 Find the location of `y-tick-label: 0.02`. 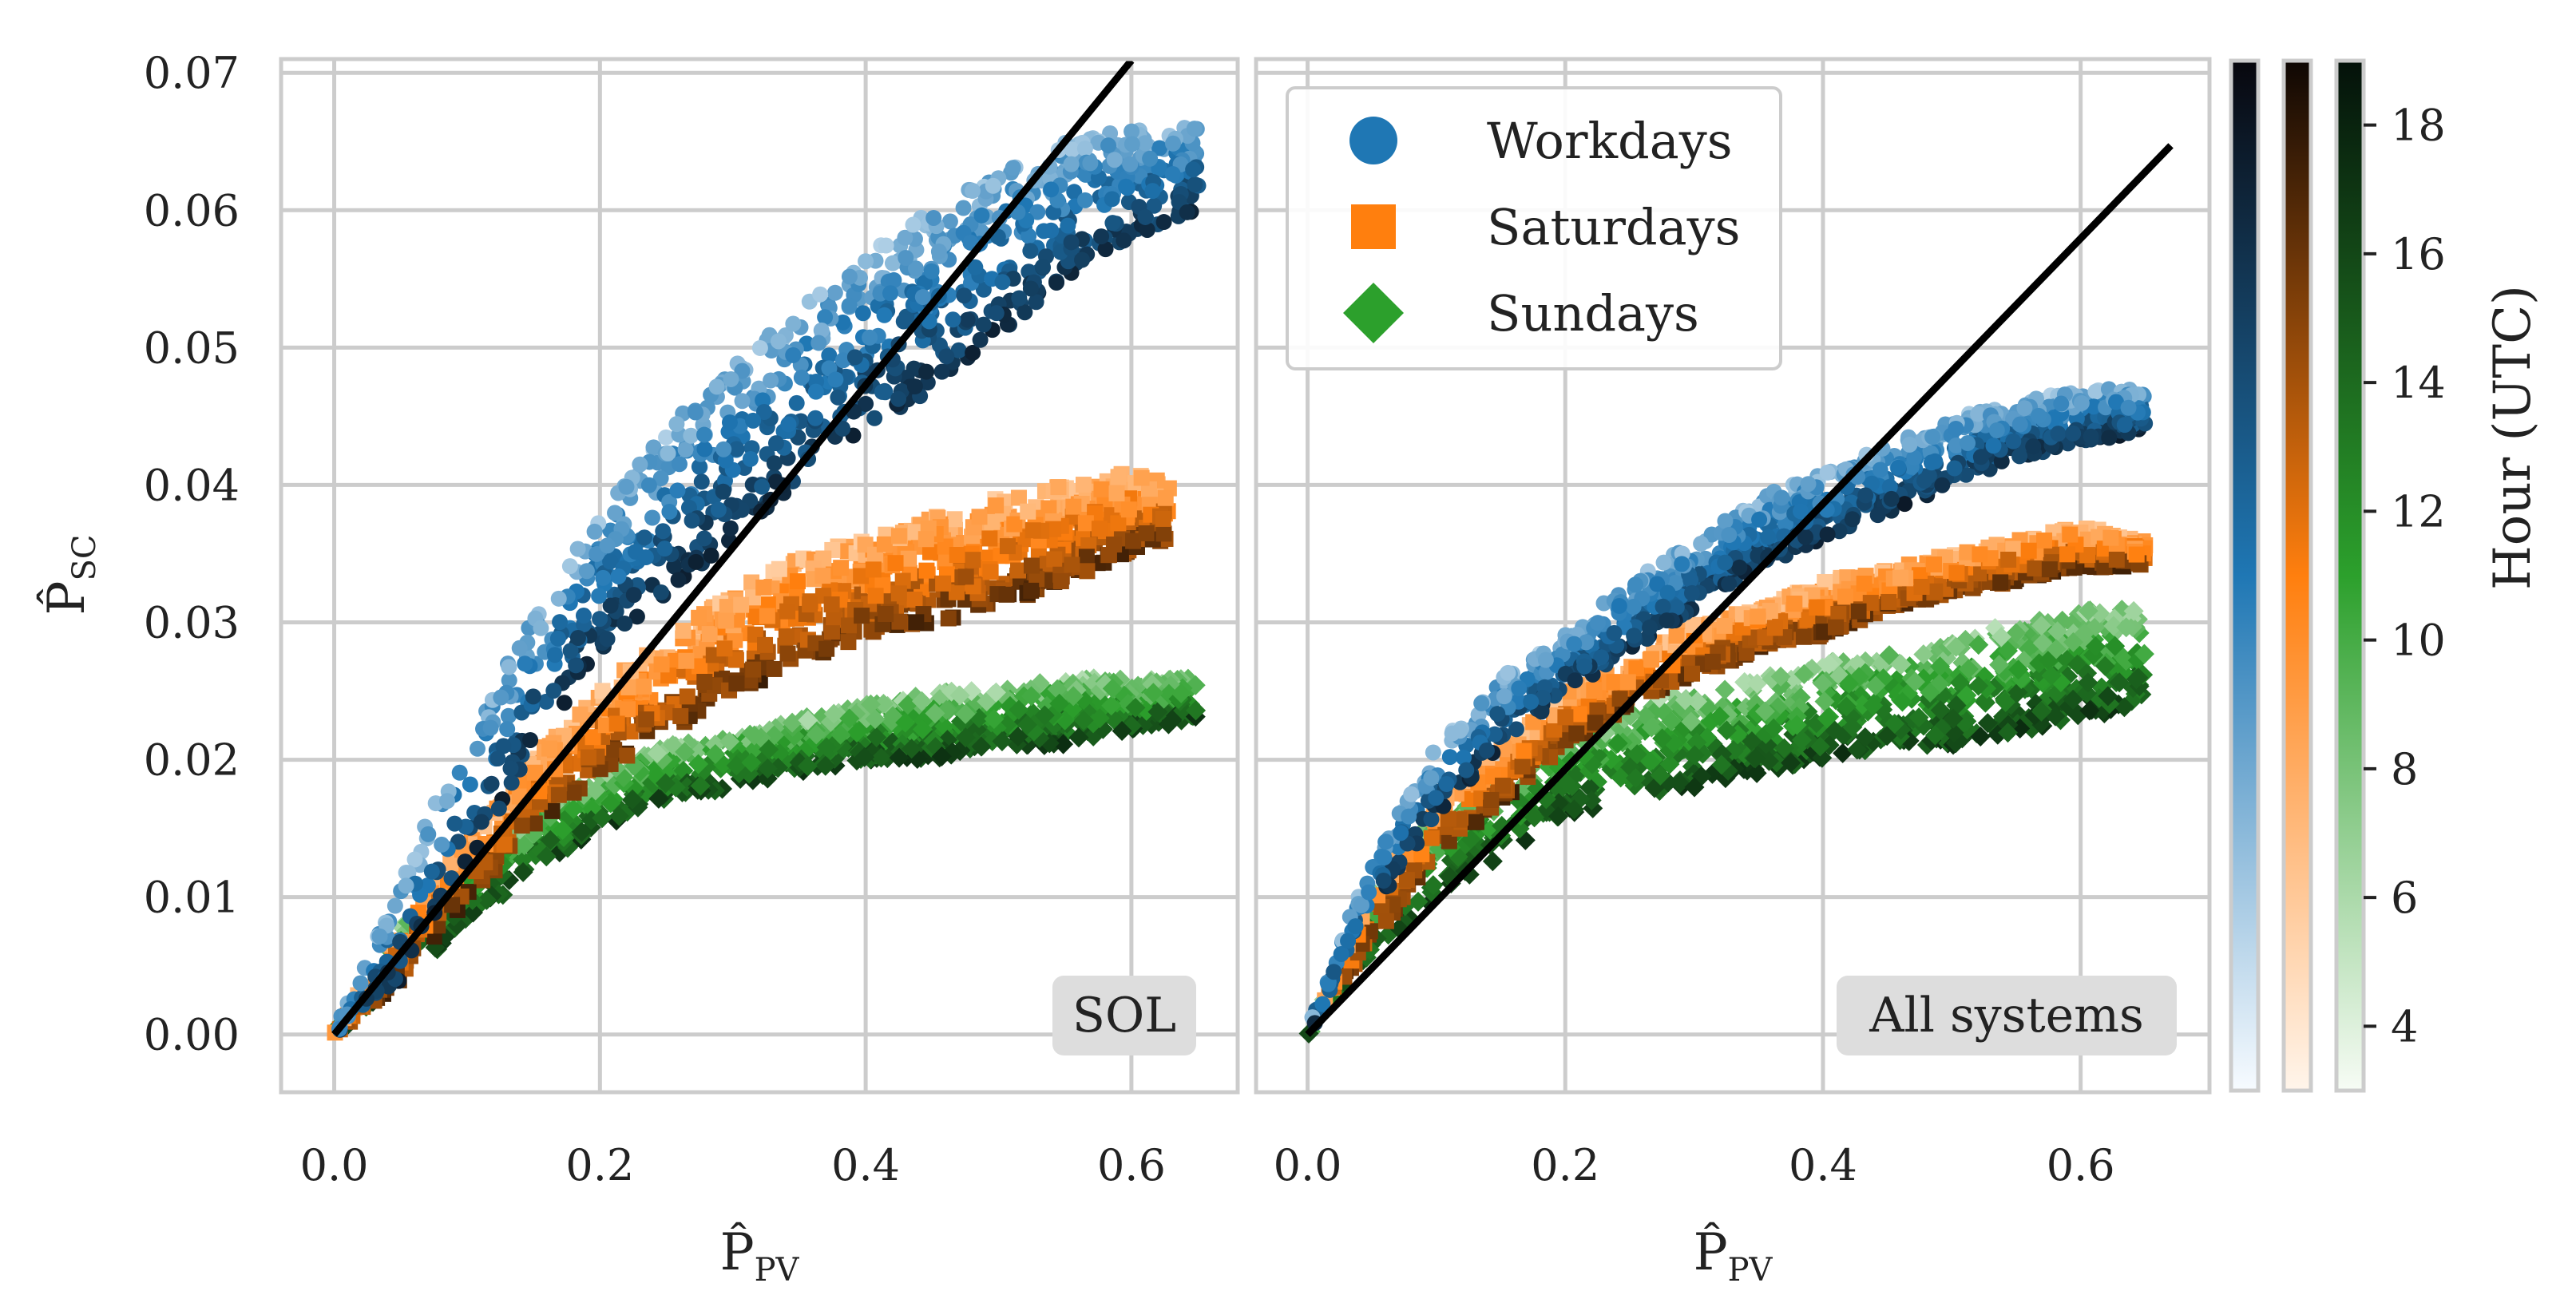

y-tick-label: 0.02 is located at coordinates (192, 760).